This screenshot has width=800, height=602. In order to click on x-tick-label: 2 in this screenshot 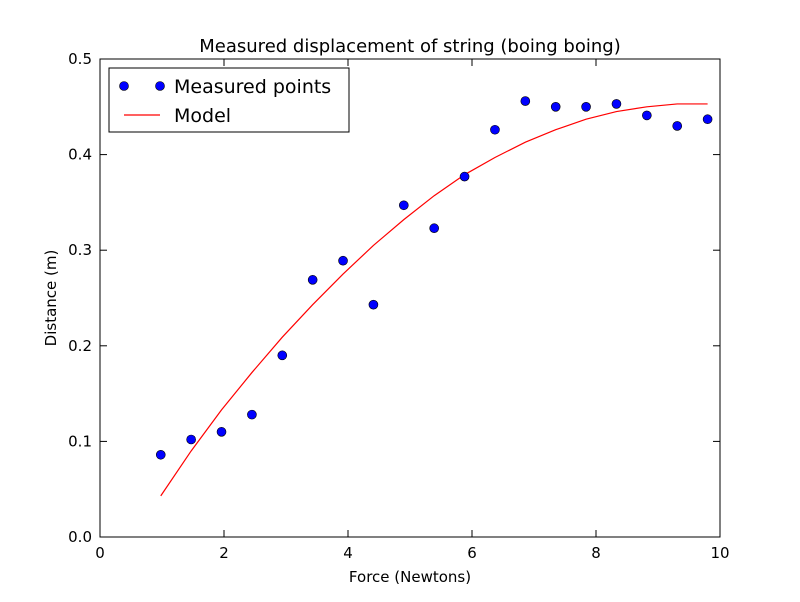, I will do `click(224, 553)`.